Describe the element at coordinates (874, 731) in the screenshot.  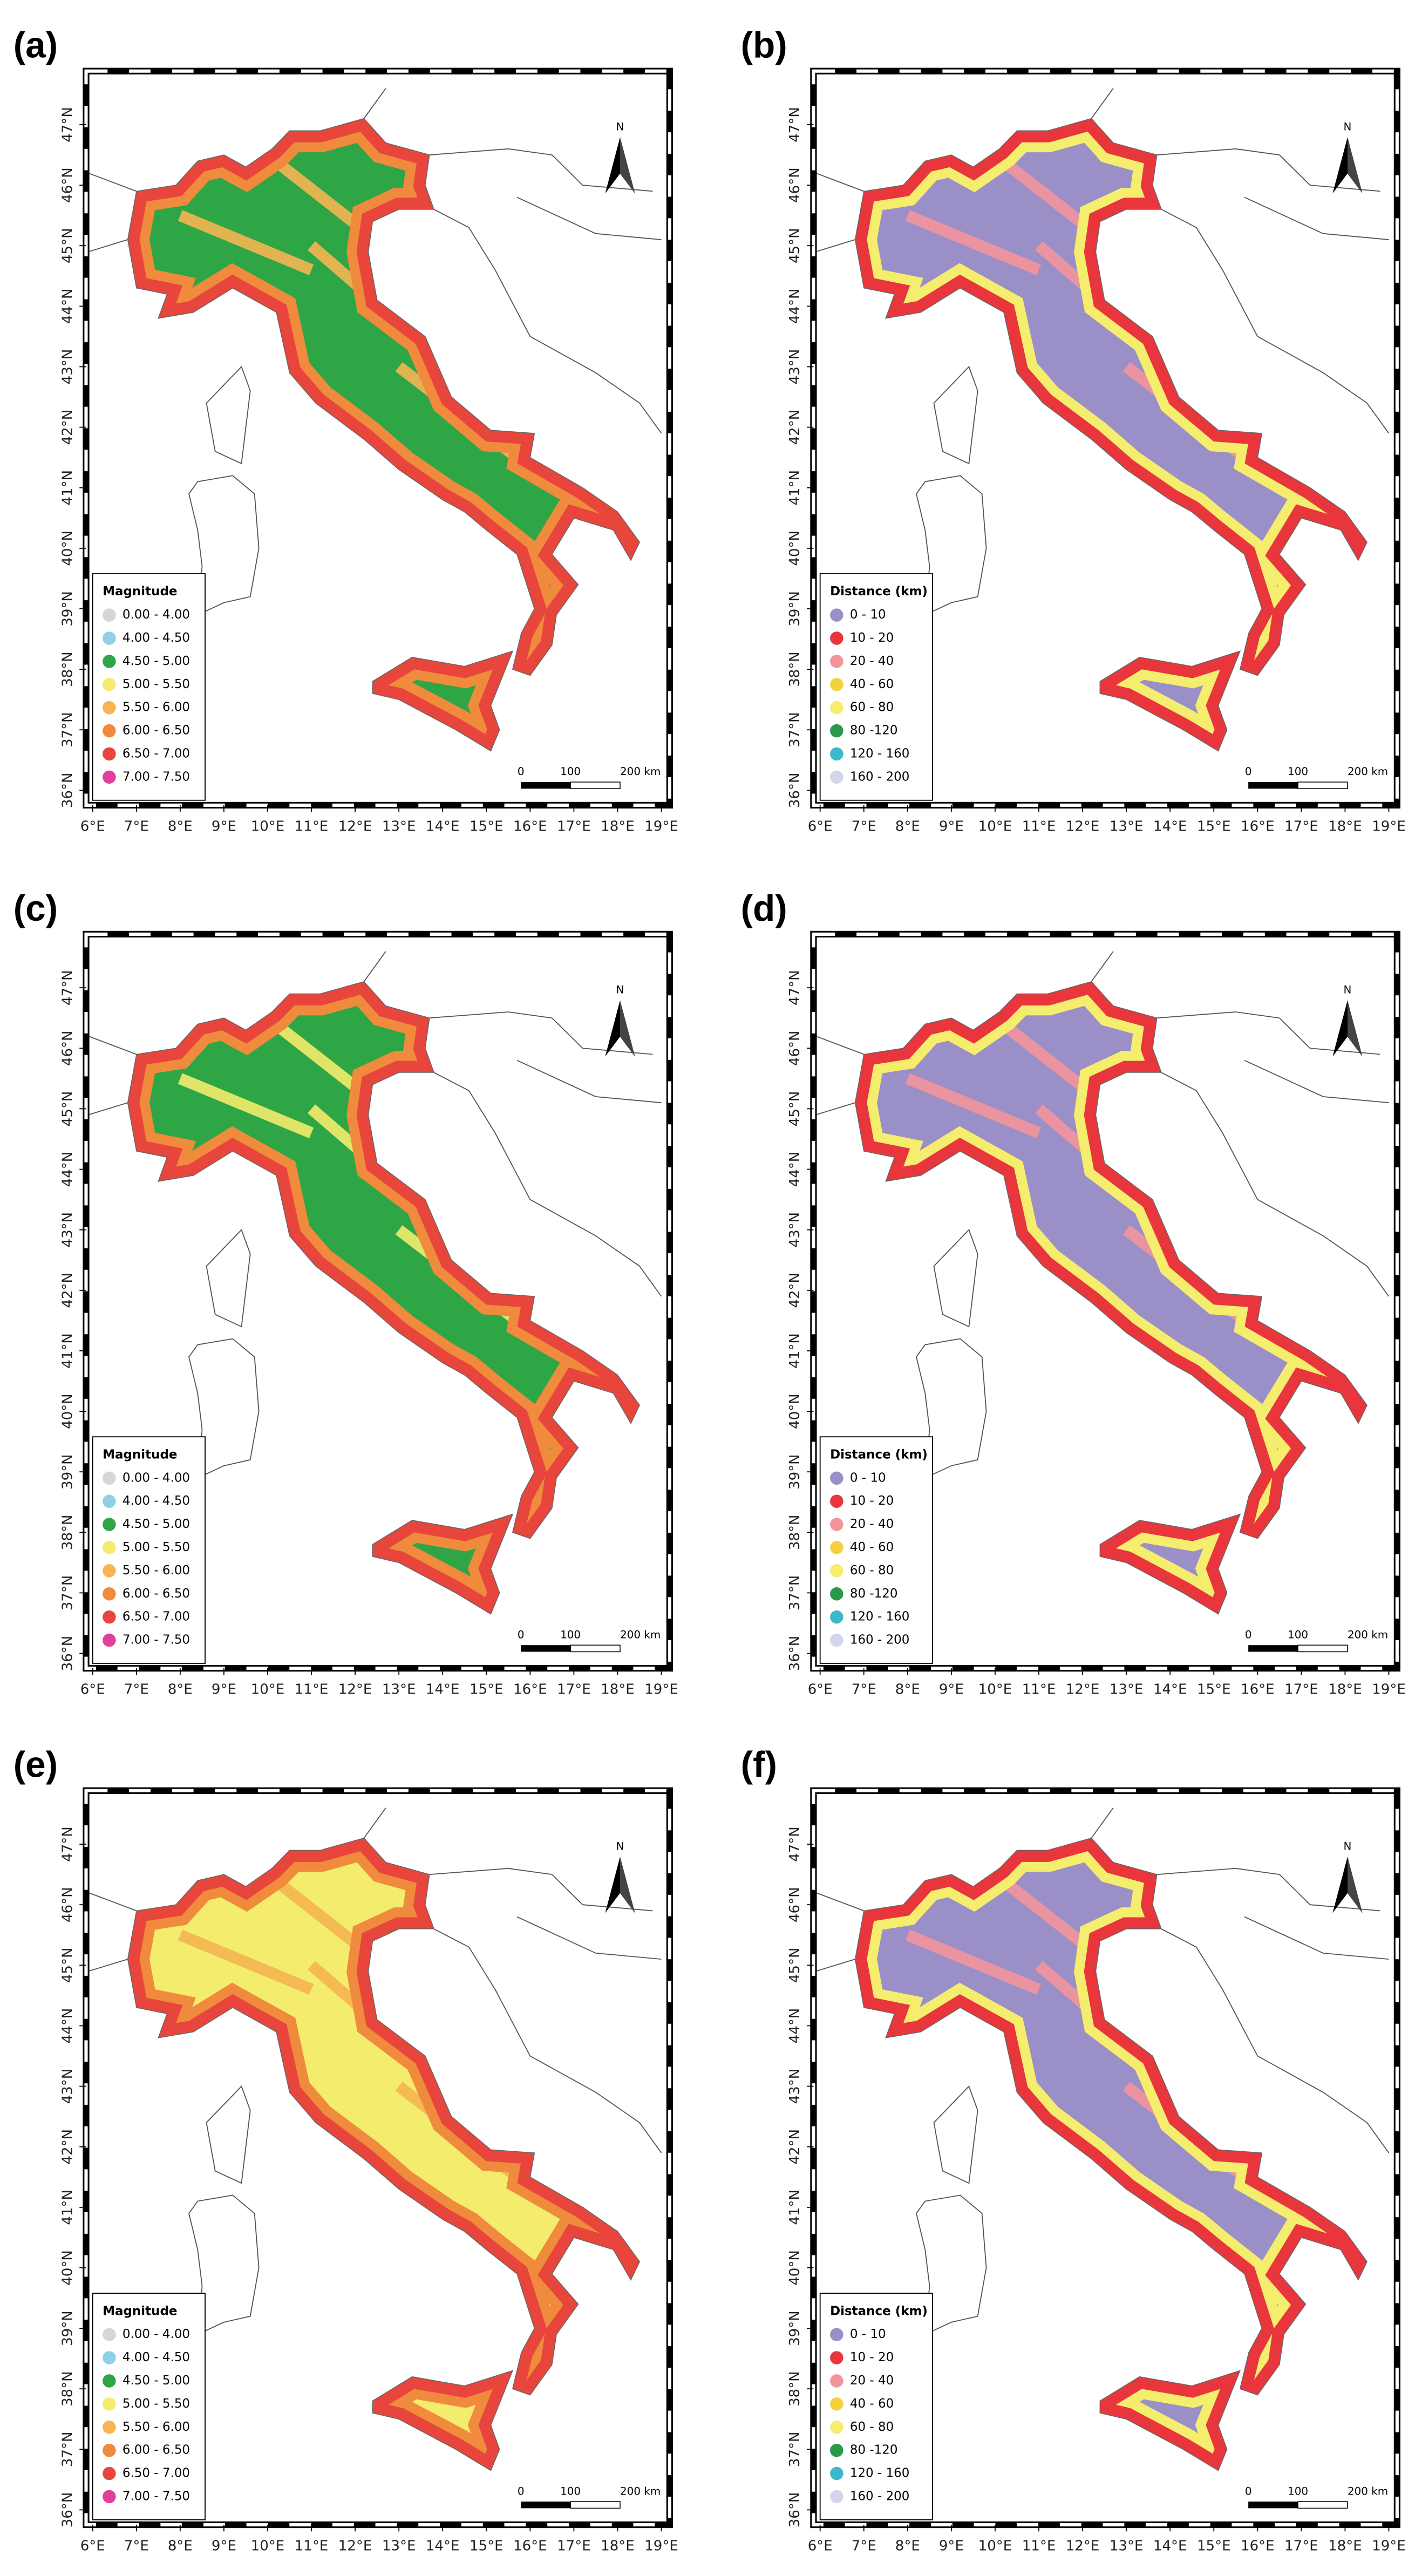
I see `legend-label: 80 -120` at that location.